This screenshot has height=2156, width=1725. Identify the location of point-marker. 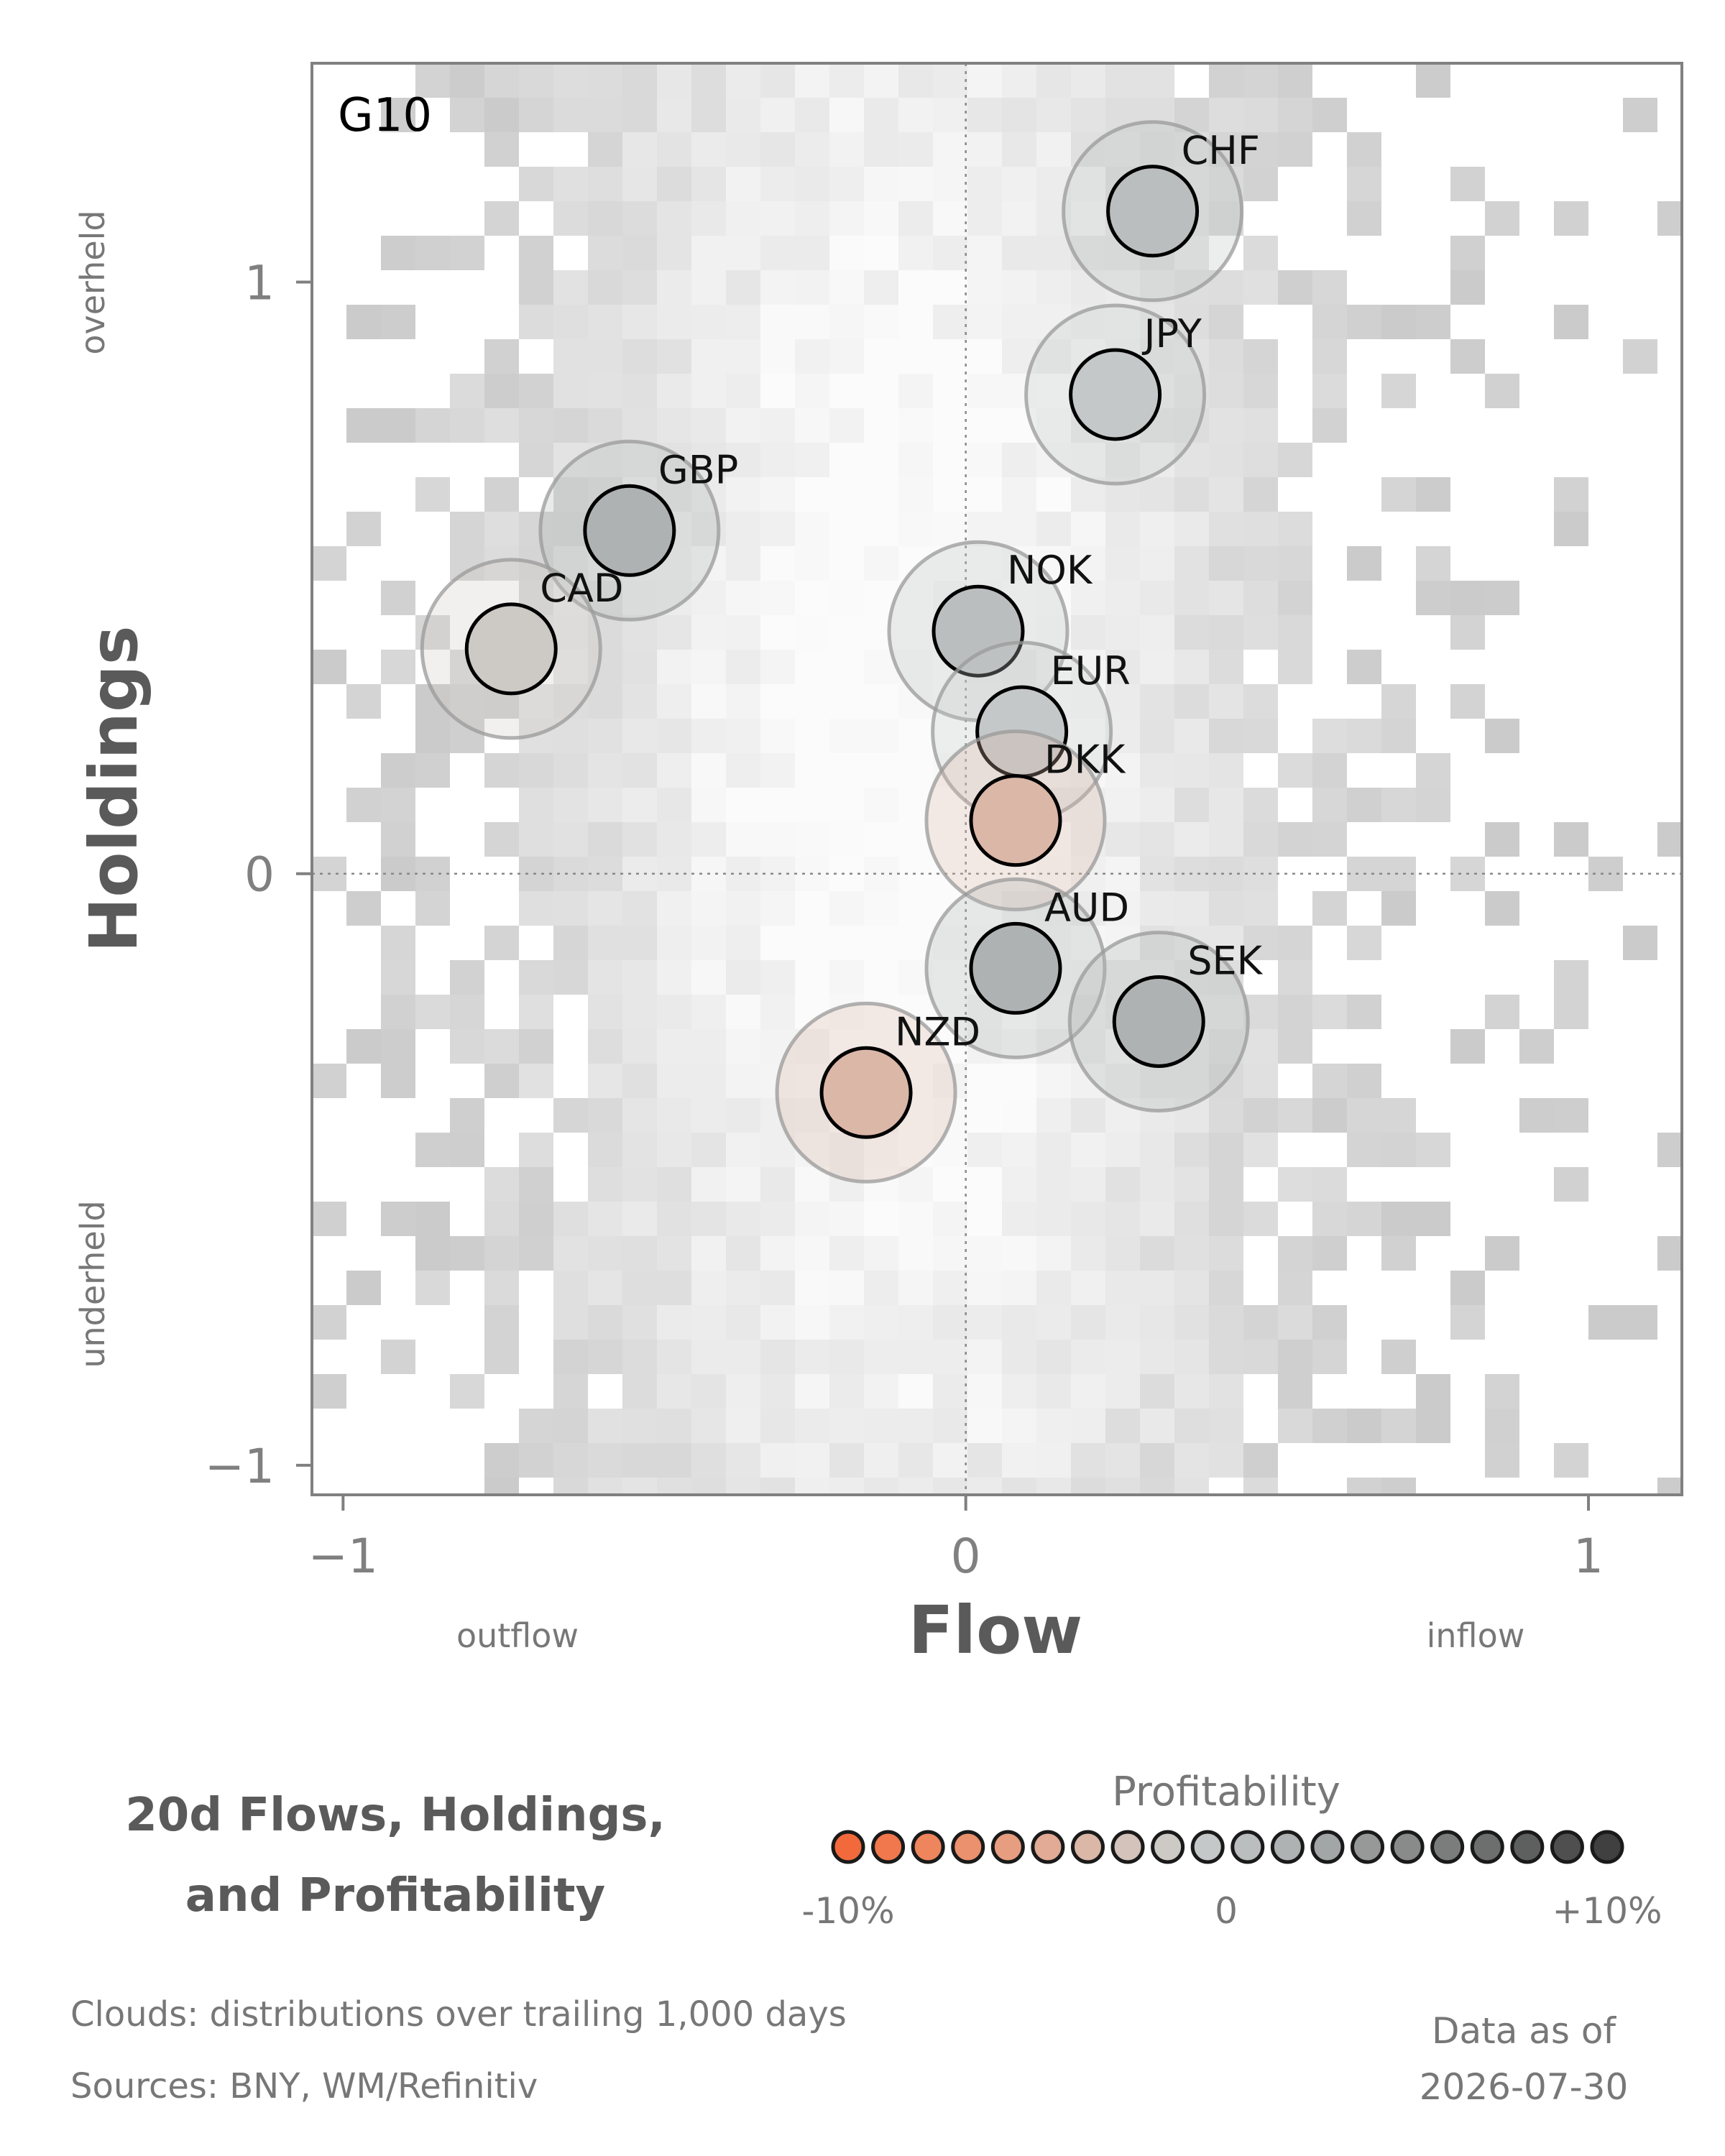
(866, 1093).